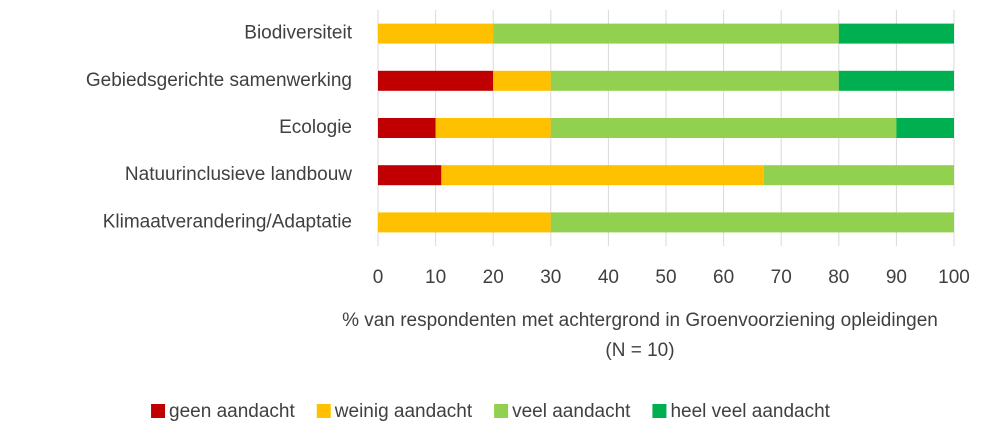 The image size is (981, 432). I want to click on x-tick-label: 40, so click(608, 277).